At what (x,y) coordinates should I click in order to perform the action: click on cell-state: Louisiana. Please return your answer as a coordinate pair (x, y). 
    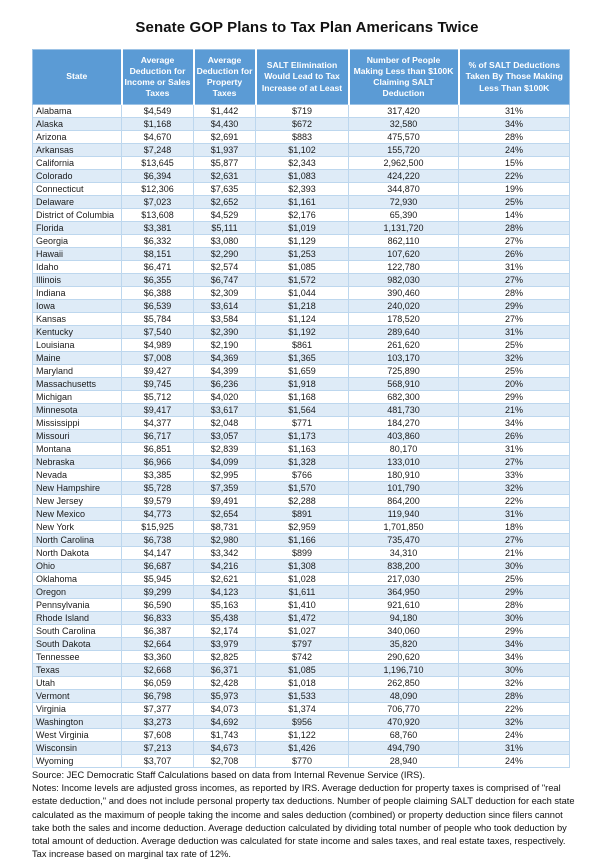
    Looking at the image, I should click on (77, 345).